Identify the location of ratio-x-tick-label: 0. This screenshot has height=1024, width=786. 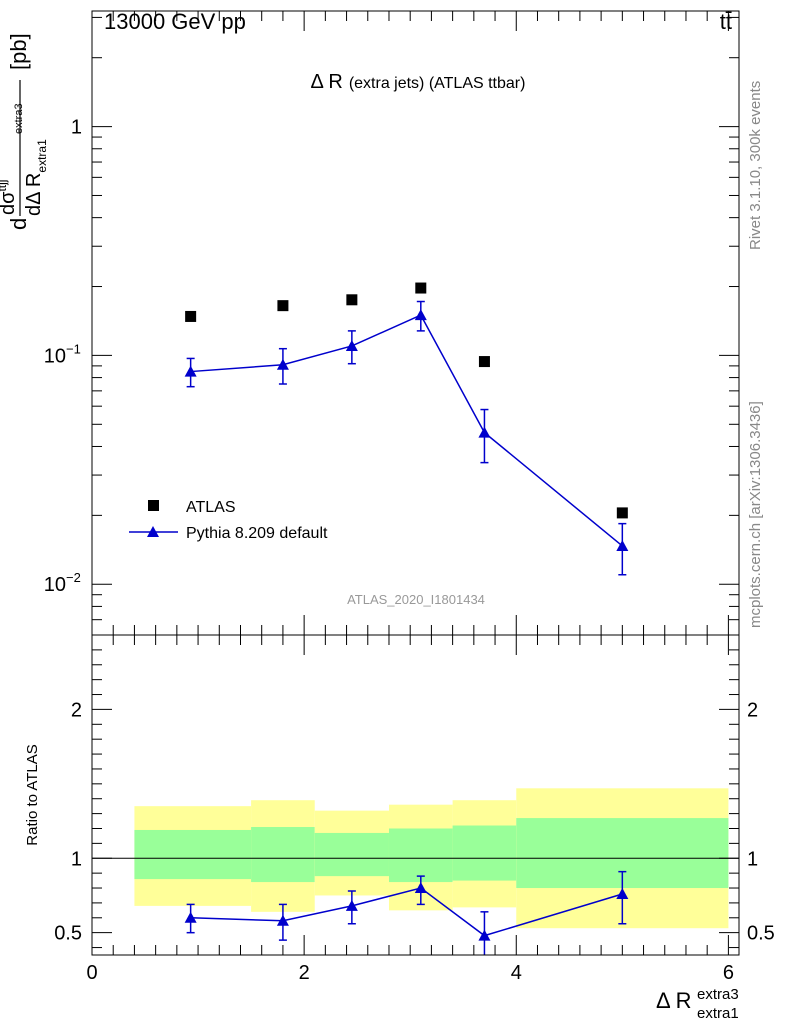
(91, 973).